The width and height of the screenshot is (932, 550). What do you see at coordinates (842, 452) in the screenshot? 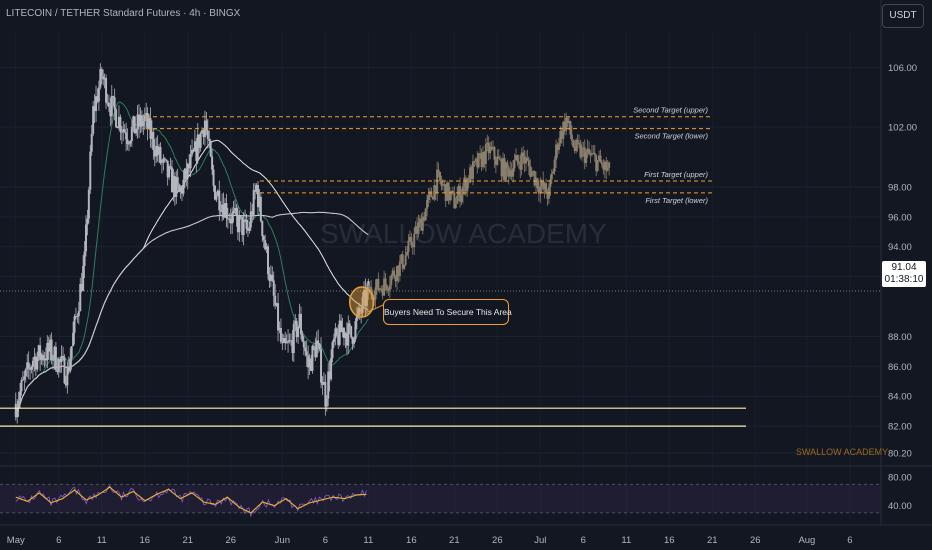
I see `brand-label: SWALLOW ACADEMY` at bounding box center [842, 452].